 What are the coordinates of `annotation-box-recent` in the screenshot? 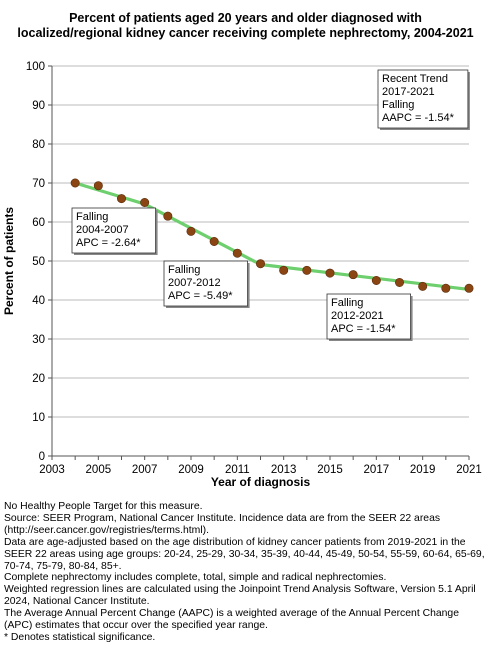 It's located at (423, 99).